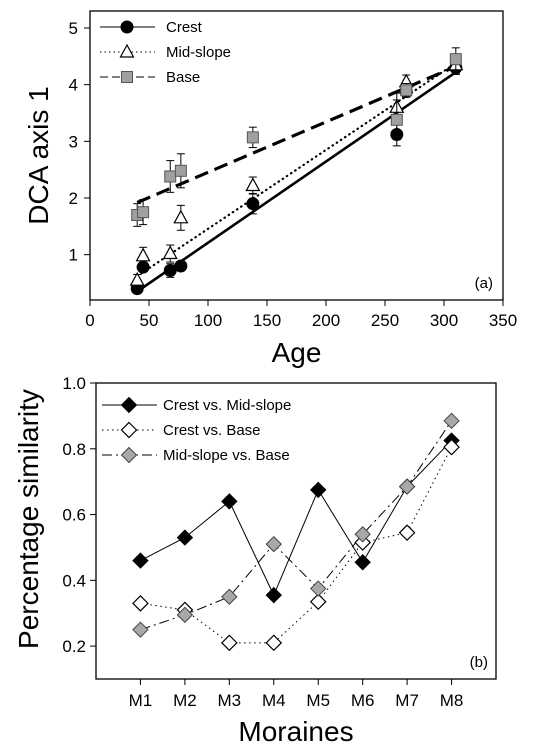  What do you see at coordinates (74, 515) in the screenshot?
I see `y-tick-label: 0.6` at bounding box center [74, 515].